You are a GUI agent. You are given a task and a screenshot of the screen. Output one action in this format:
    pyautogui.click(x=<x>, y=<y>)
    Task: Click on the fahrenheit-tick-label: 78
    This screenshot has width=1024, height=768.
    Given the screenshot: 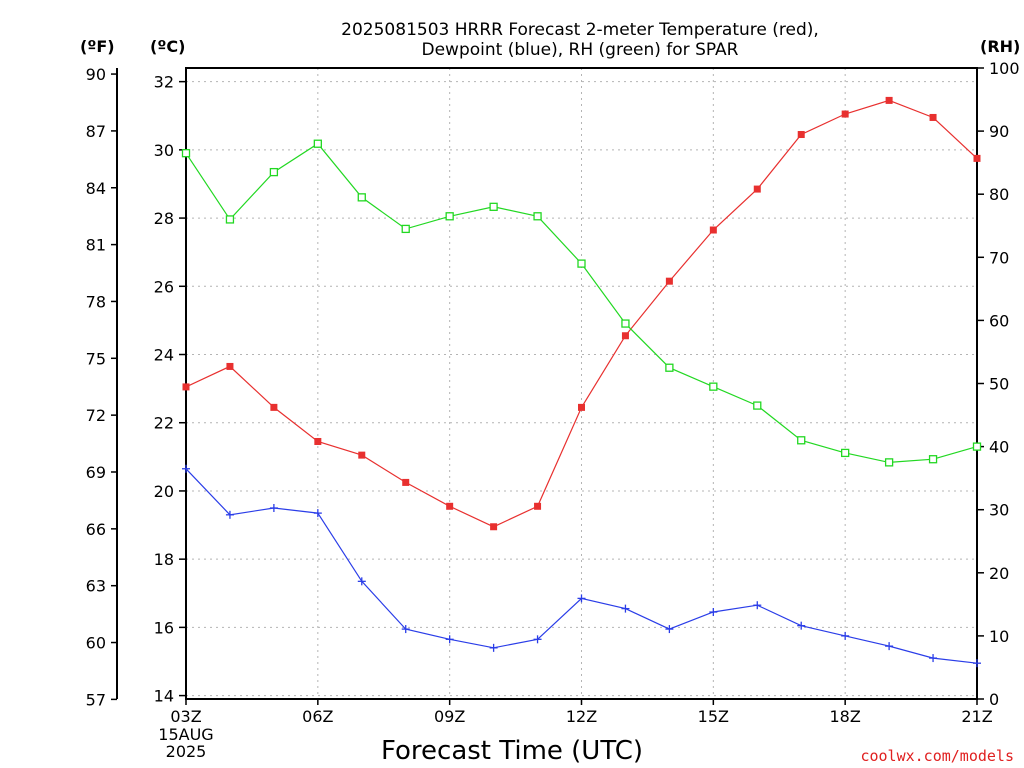 What is the action you would take?
    pyautogui.click(x=96, y=301)
    